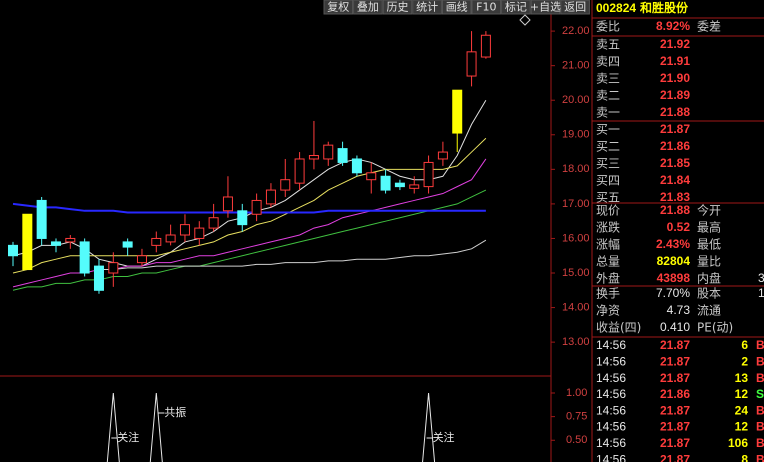 This screenshot has width=764, height=462. What do you see at coordinates (608, 96) in the screenshot?
I see `ask-label: 卖二` at bounding box center [608, 96].